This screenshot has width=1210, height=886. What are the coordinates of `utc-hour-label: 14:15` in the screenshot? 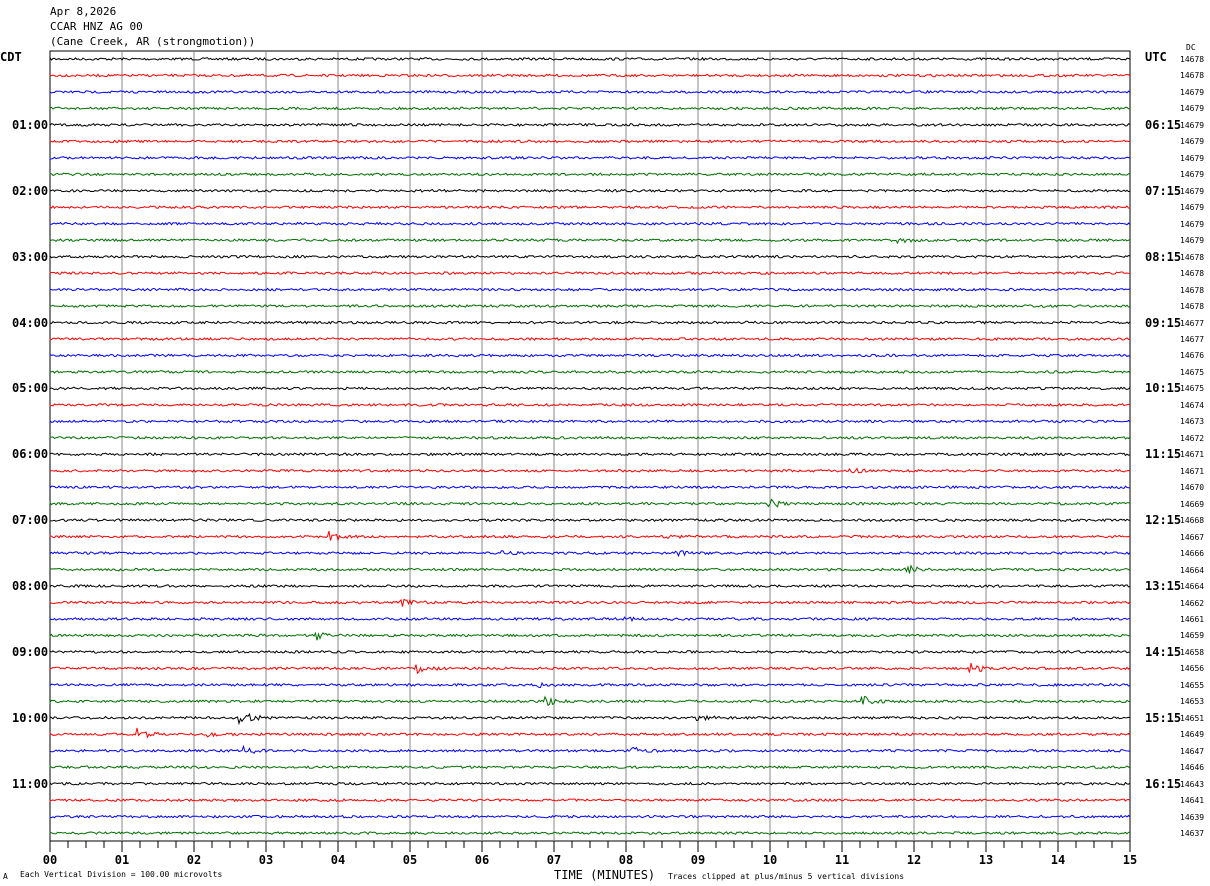 It's located at (1163, 651).